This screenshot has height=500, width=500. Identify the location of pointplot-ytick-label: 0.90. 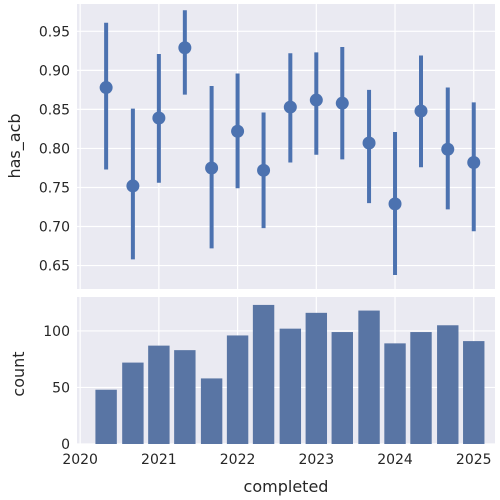
(54, 71).